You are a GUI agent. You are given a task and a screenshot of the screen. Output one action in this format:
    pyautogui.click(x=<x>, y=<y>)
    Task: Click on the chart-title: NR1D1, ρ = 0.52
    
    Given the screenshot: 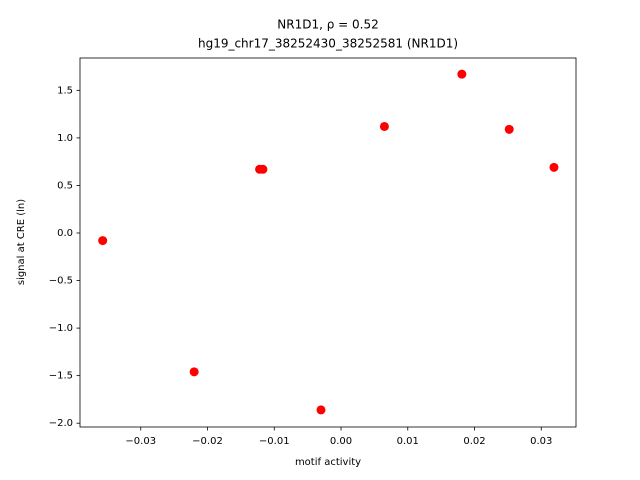 What is the action you would take?
    pyautogui.click(x=327, y=25)
    